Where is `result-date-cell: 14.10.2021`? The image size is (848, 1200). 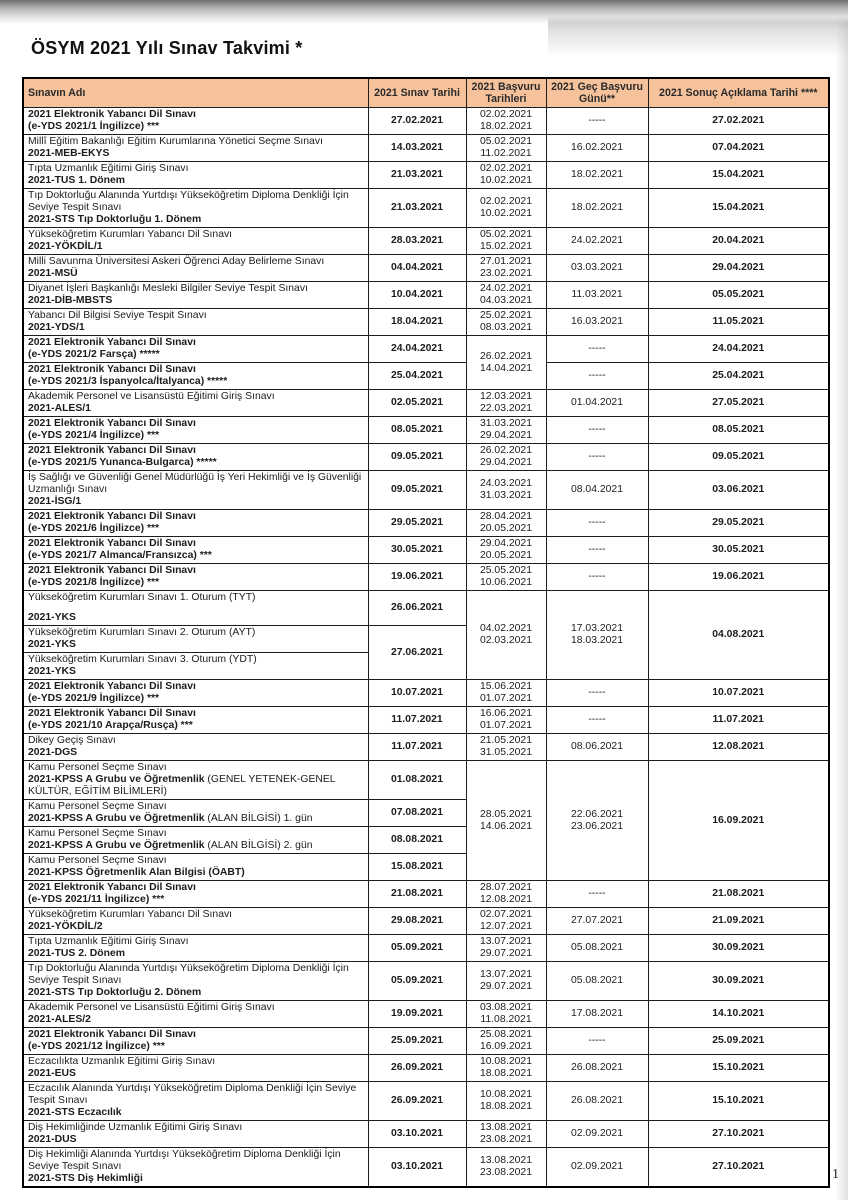
result-date-cell: 14.10.2021 is located at coordinates (738, 1014).